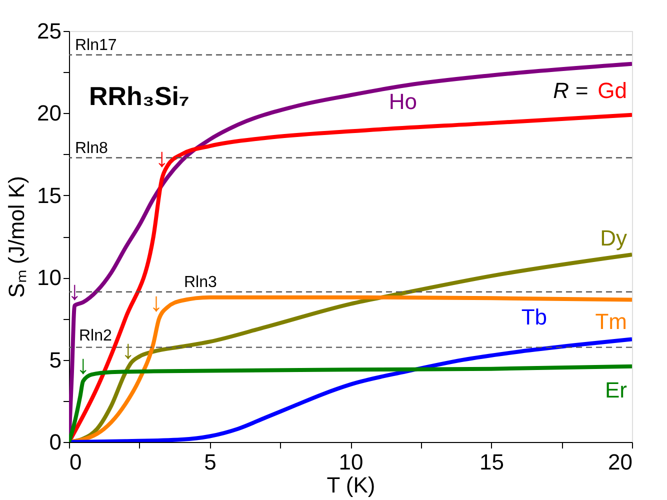 This screenshot has width=667, height=500. I want to click on x-tick-label: 0, so click(76, 462).